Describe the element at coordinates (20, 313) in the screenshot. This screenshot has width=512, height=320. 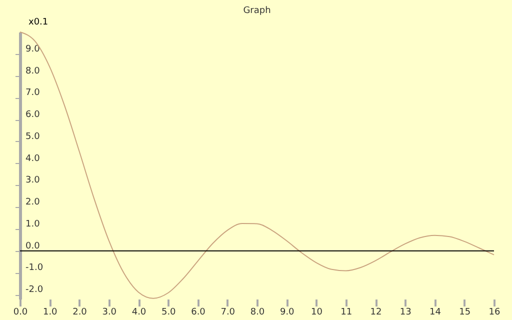
I see `x-tick-label: 0.0` at that location.